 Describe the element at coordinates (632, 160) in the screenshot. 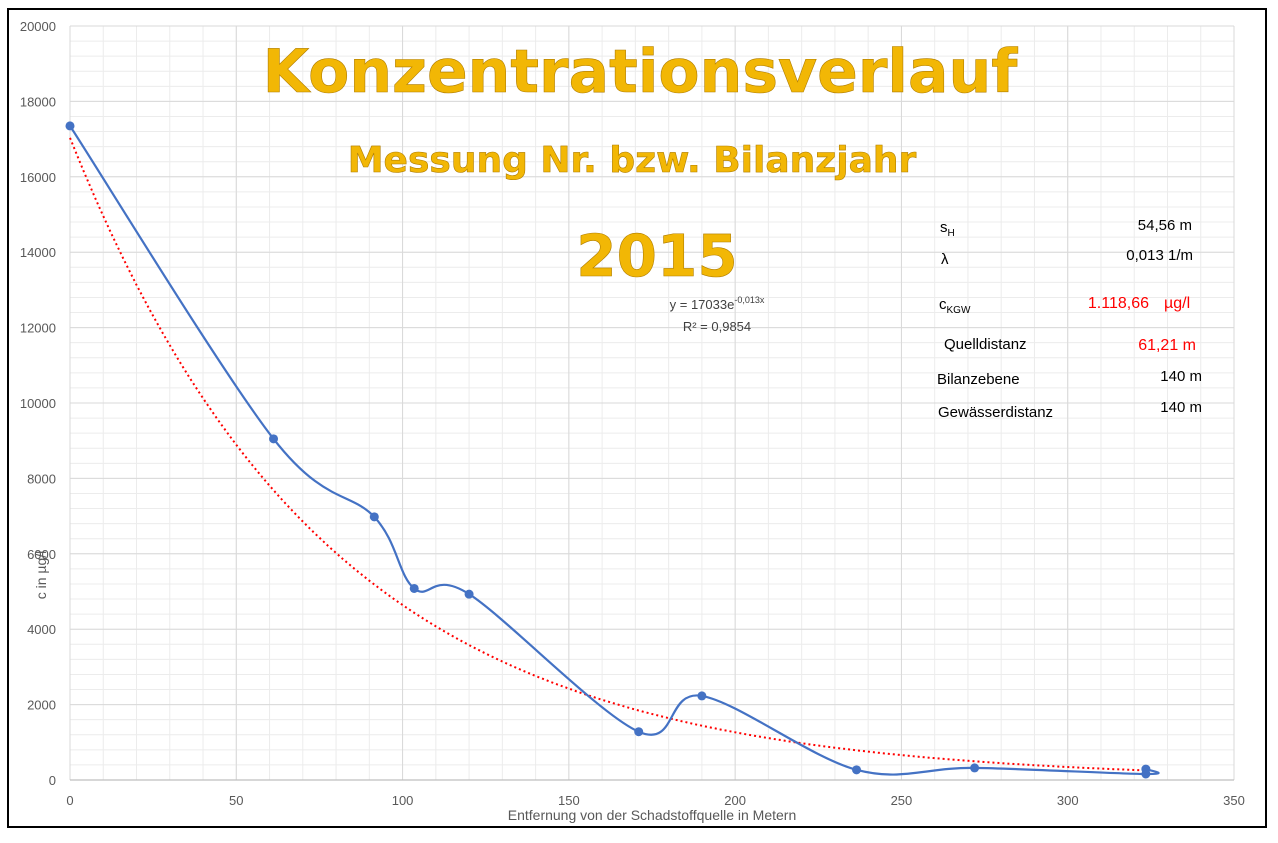

I see `chart-subtitle: Messung Nr. bzw. Bilanzjahr` at that location.